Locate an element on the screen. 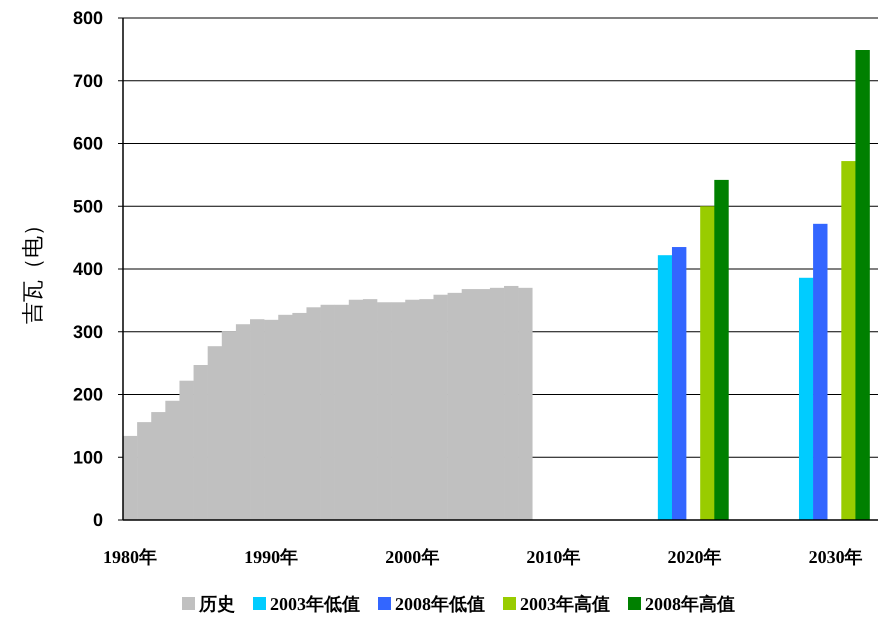  y-tick-label: 0 is located at coordinates (97, 520).